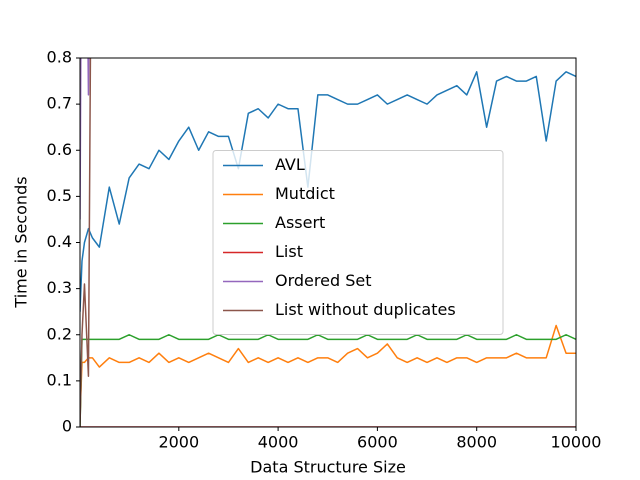 The width and height of the screenshot is (640, 480). What do you see at coordinates (59, 241) in the screenshot?
I see `y-tick-label: 0.4` at bounding box center [59, 241].